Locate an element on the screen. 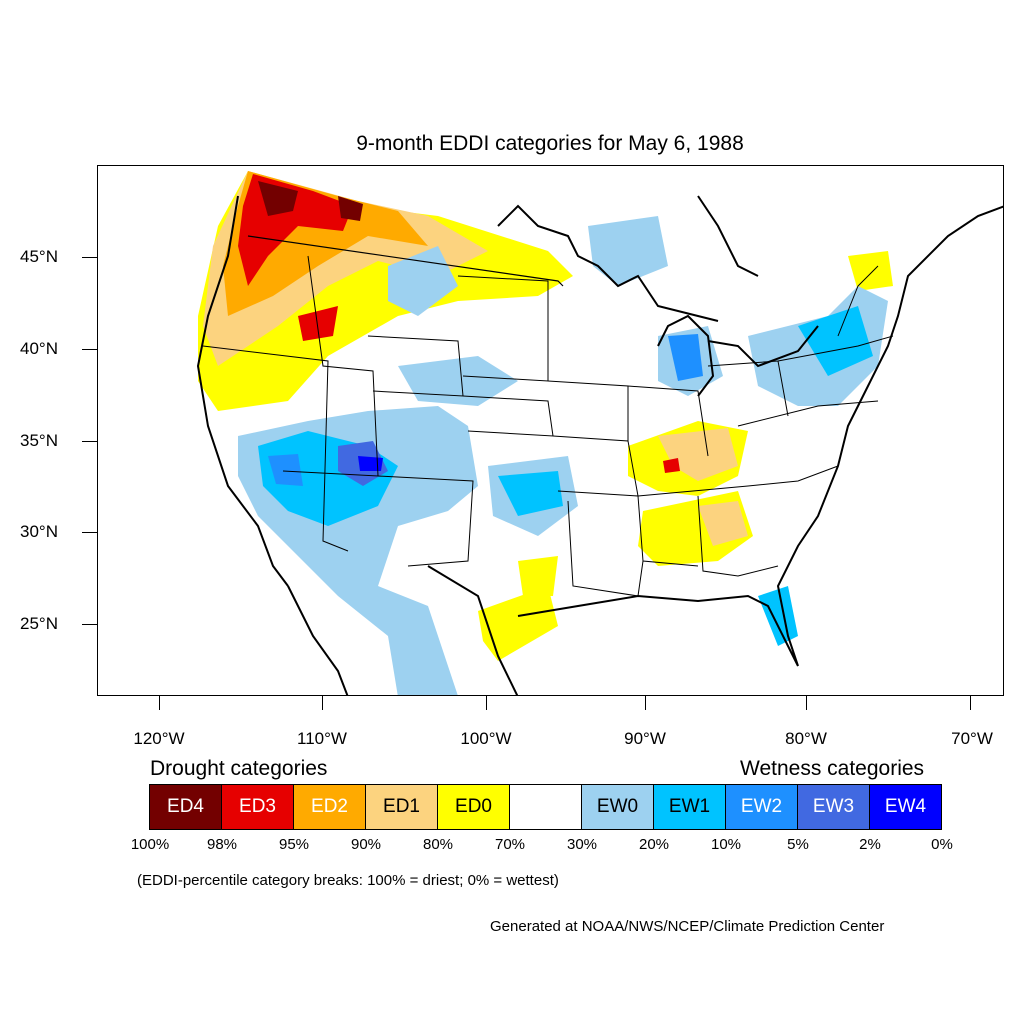  legend-cell-ew4: EW4 is located at coordinates (905, 807).